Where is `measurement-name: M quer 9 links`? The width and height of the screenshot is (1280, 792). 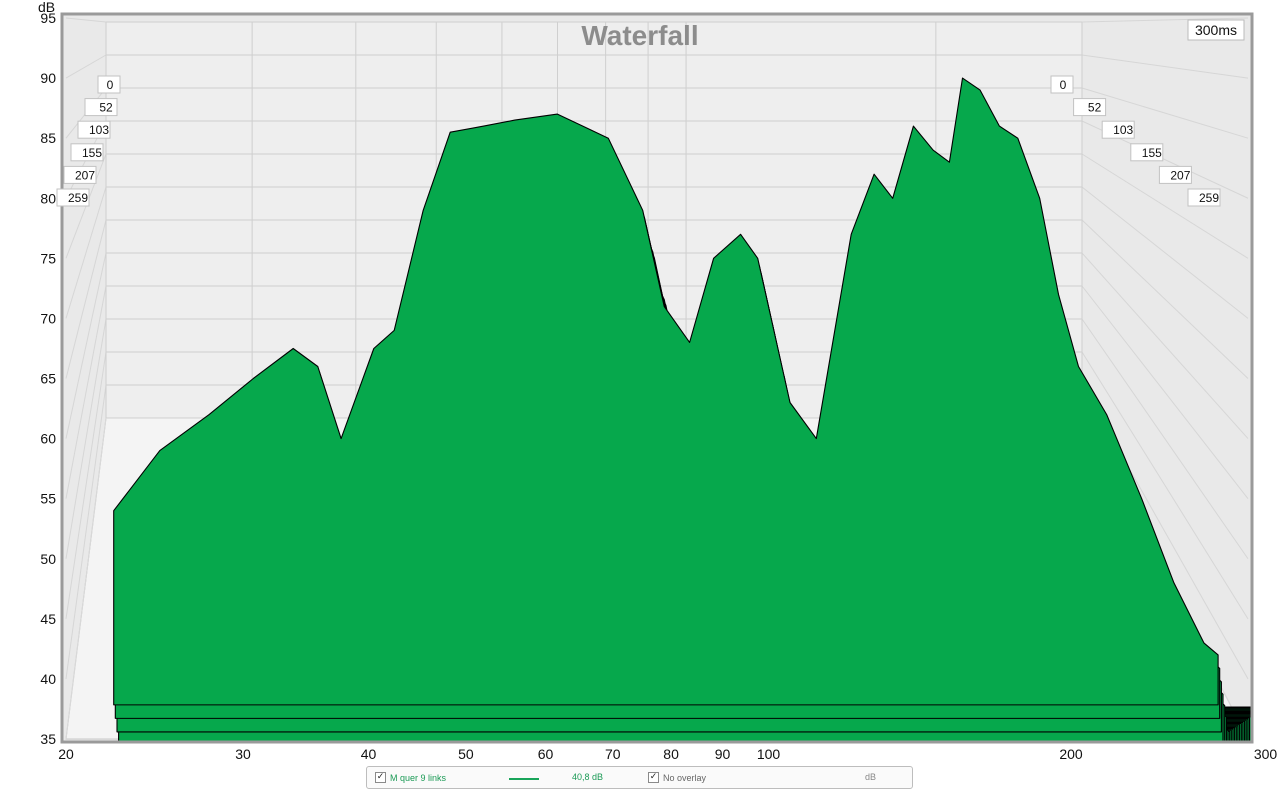 measurement-name: M quer 9 links is located at coordinates (418, 777).